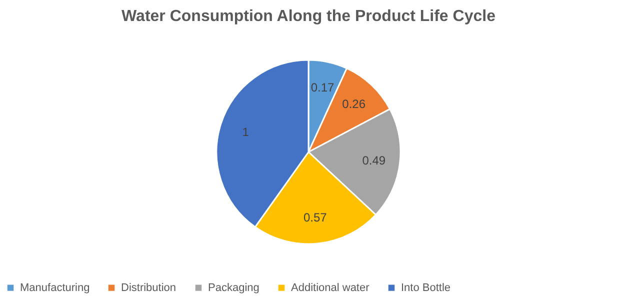  Describe the element at coordinates (309, 16) in the screenshot. I see `chart-title: Water Consumption Along the Product Life Cycle` at that location.